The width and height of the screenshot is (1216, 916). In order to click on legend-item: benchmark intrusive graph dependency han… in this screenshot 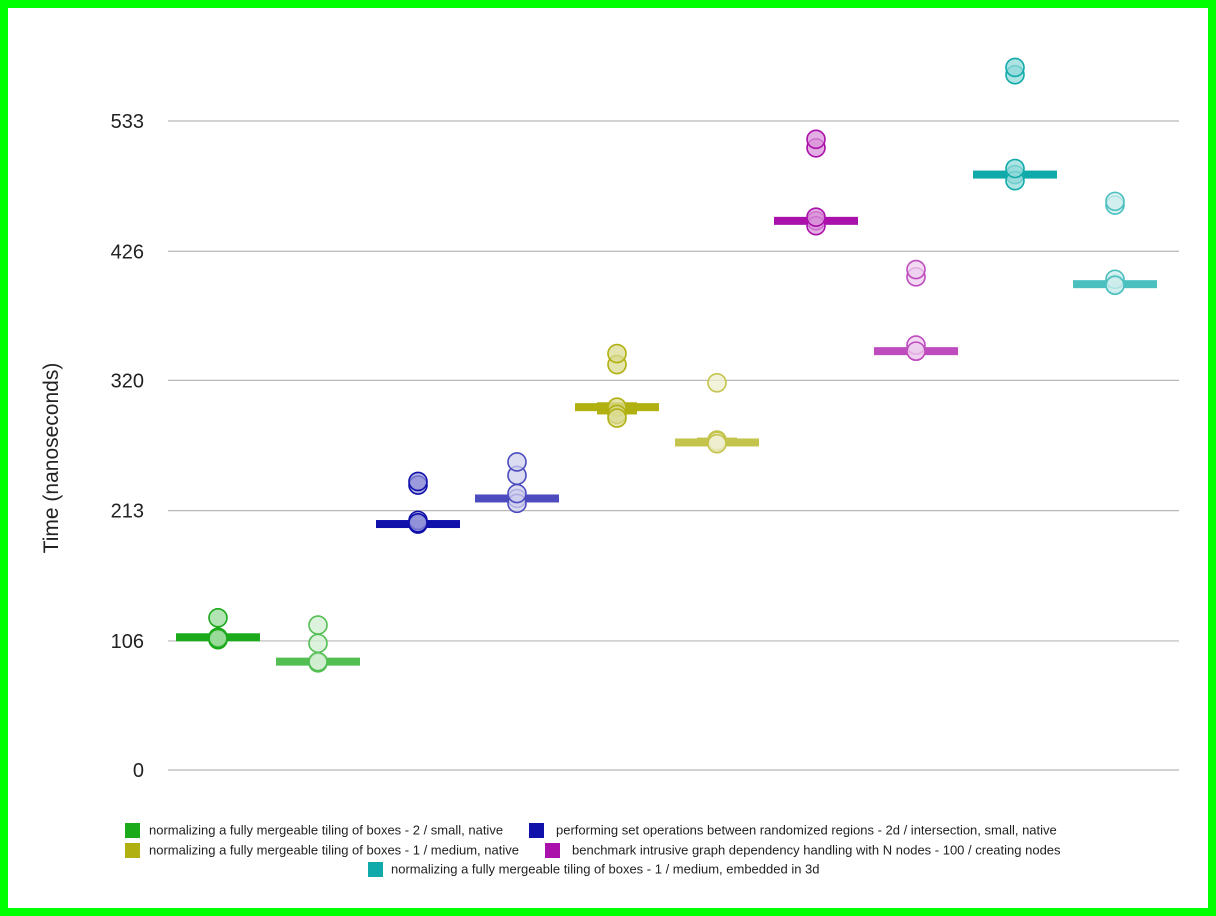, I will do `click(803, 850)`.